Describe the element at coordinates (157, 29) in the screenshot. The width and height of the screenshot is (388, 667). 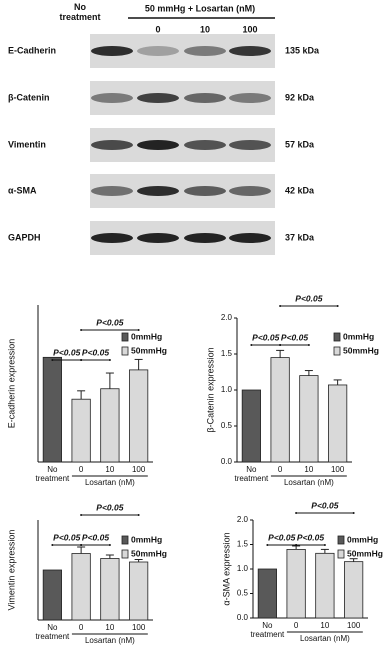
I see `lane-label: 0` at that location.